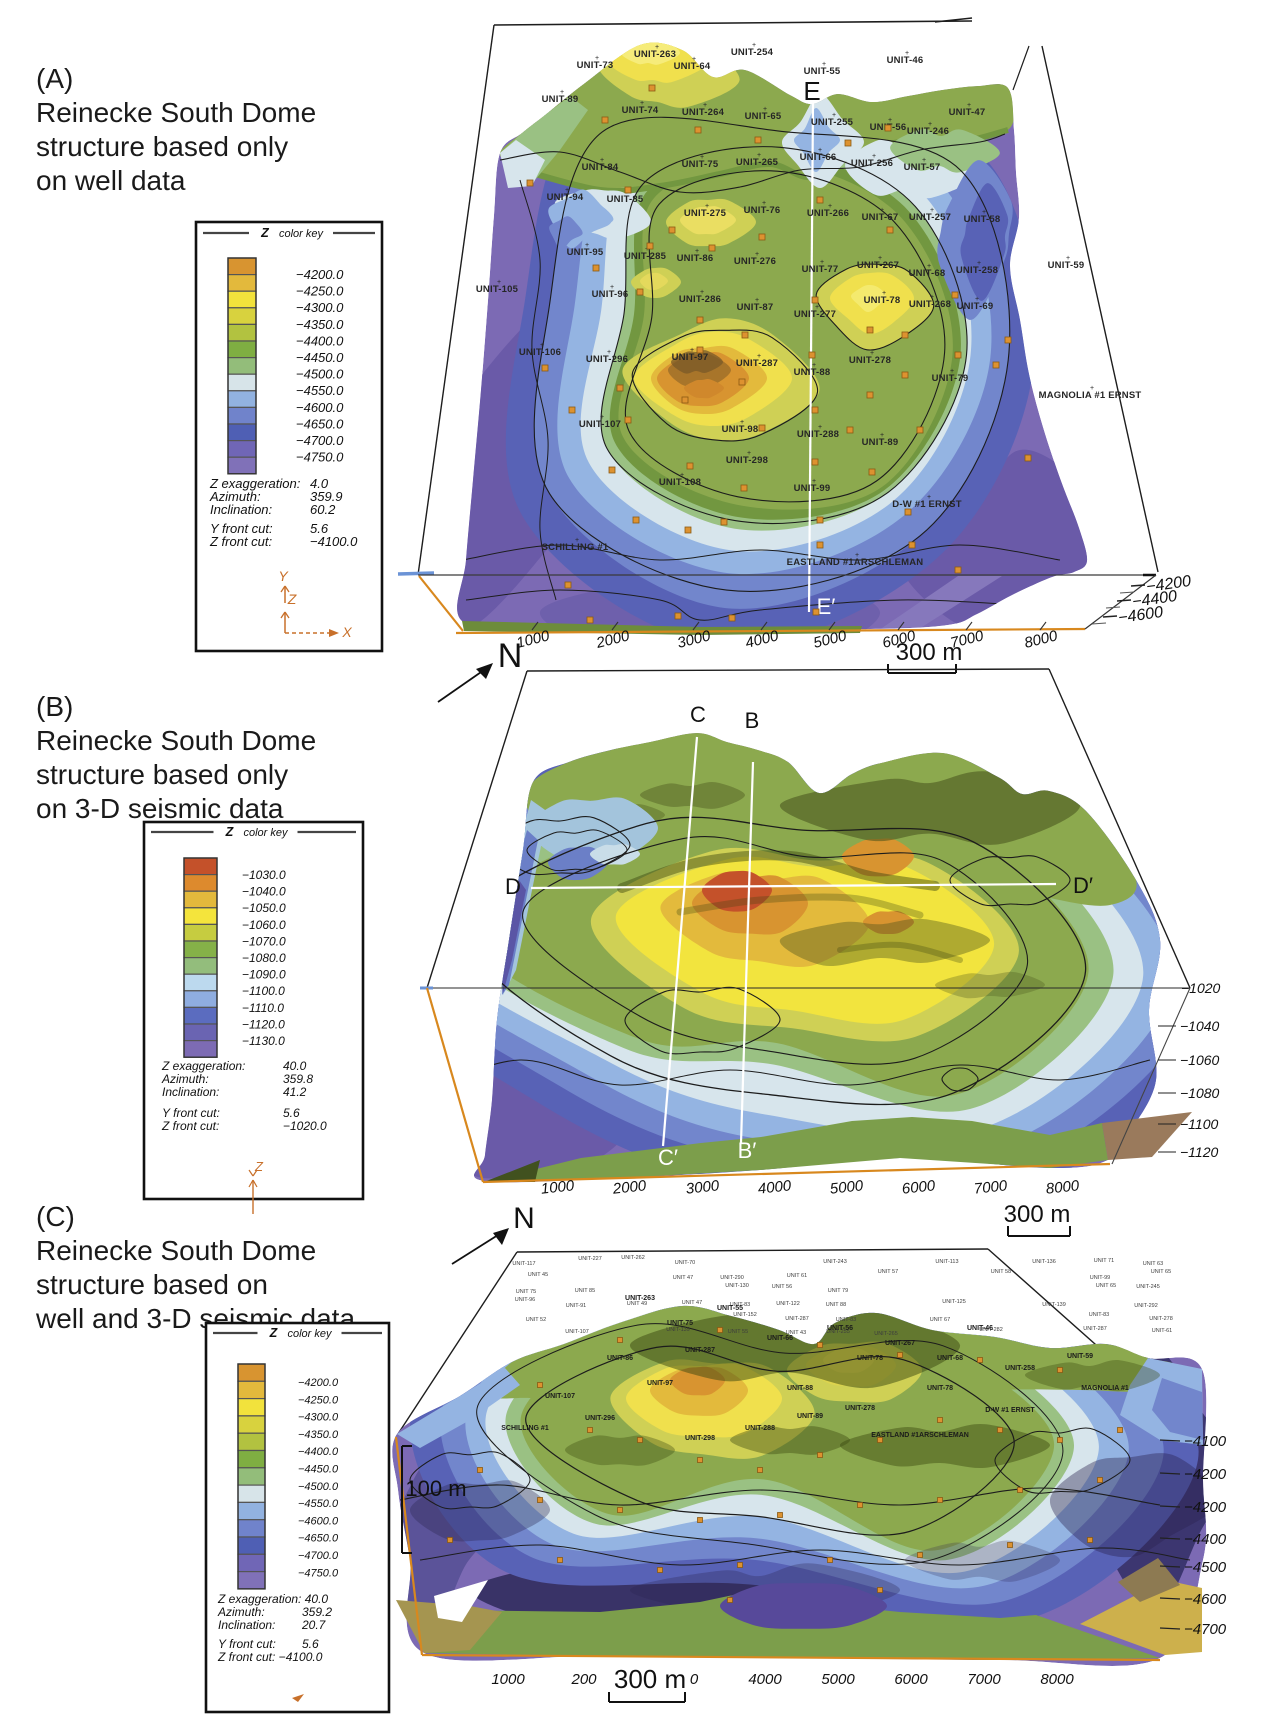 This screenshot has height=1715, width=1278. Describe the element at coordinates (583, 1679) in the screenshot. I see `svg-text: 200` at that location.